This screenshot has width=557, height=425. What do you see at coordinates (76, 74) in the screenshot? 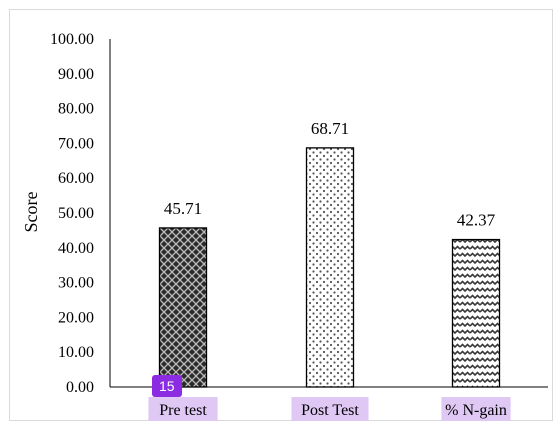
I see `y-tick-label: 90.00` at bounding box center [76, 74].